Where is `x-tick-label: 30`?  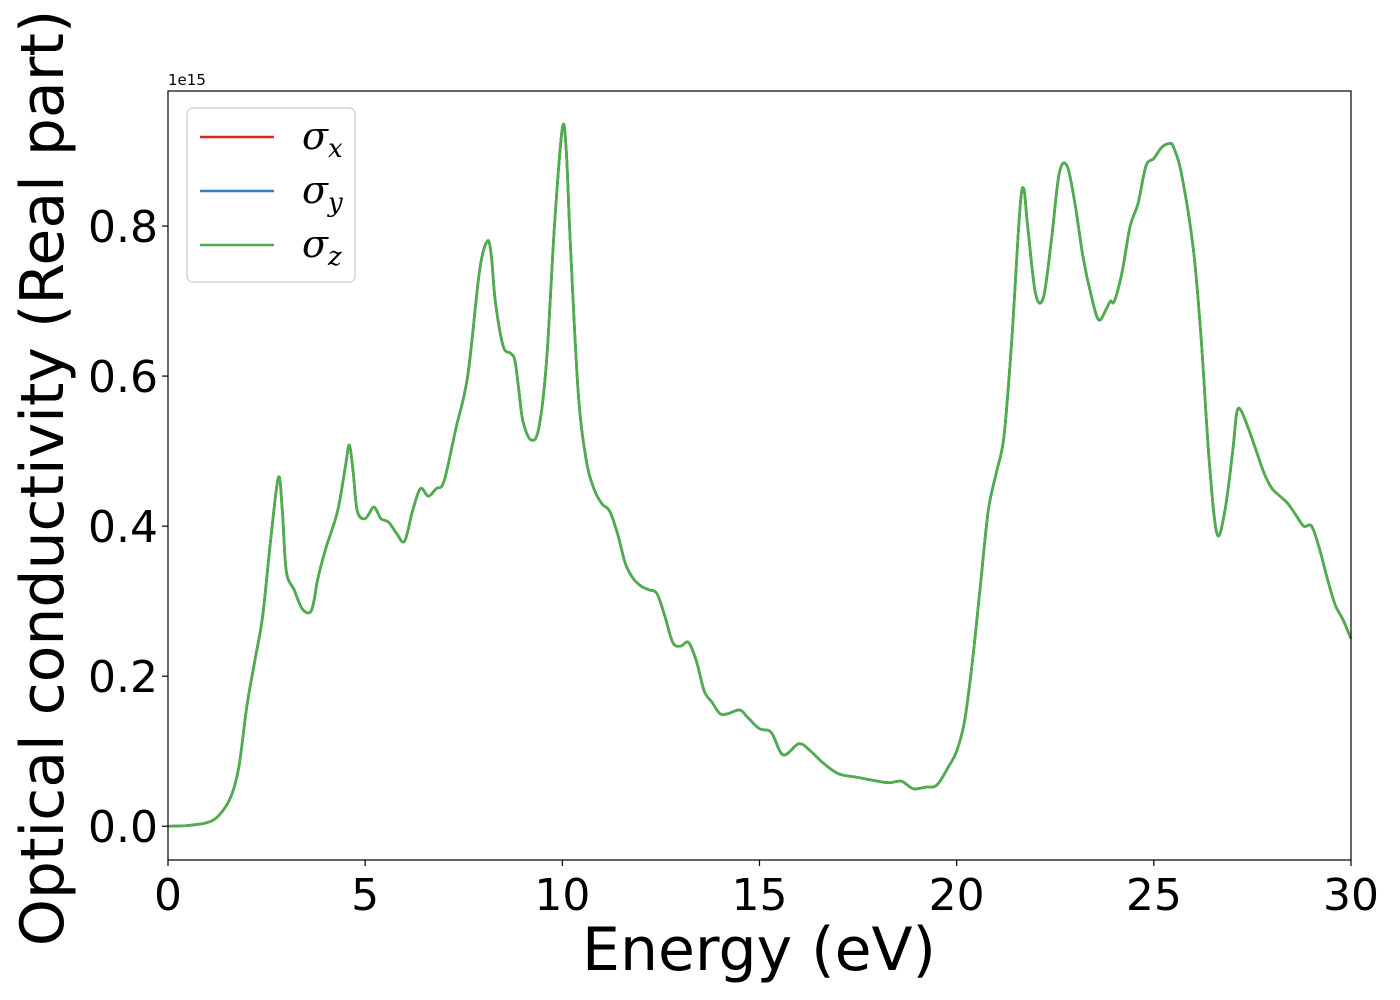
x-tick-label: 30 is located at coordinates (1351, 895).